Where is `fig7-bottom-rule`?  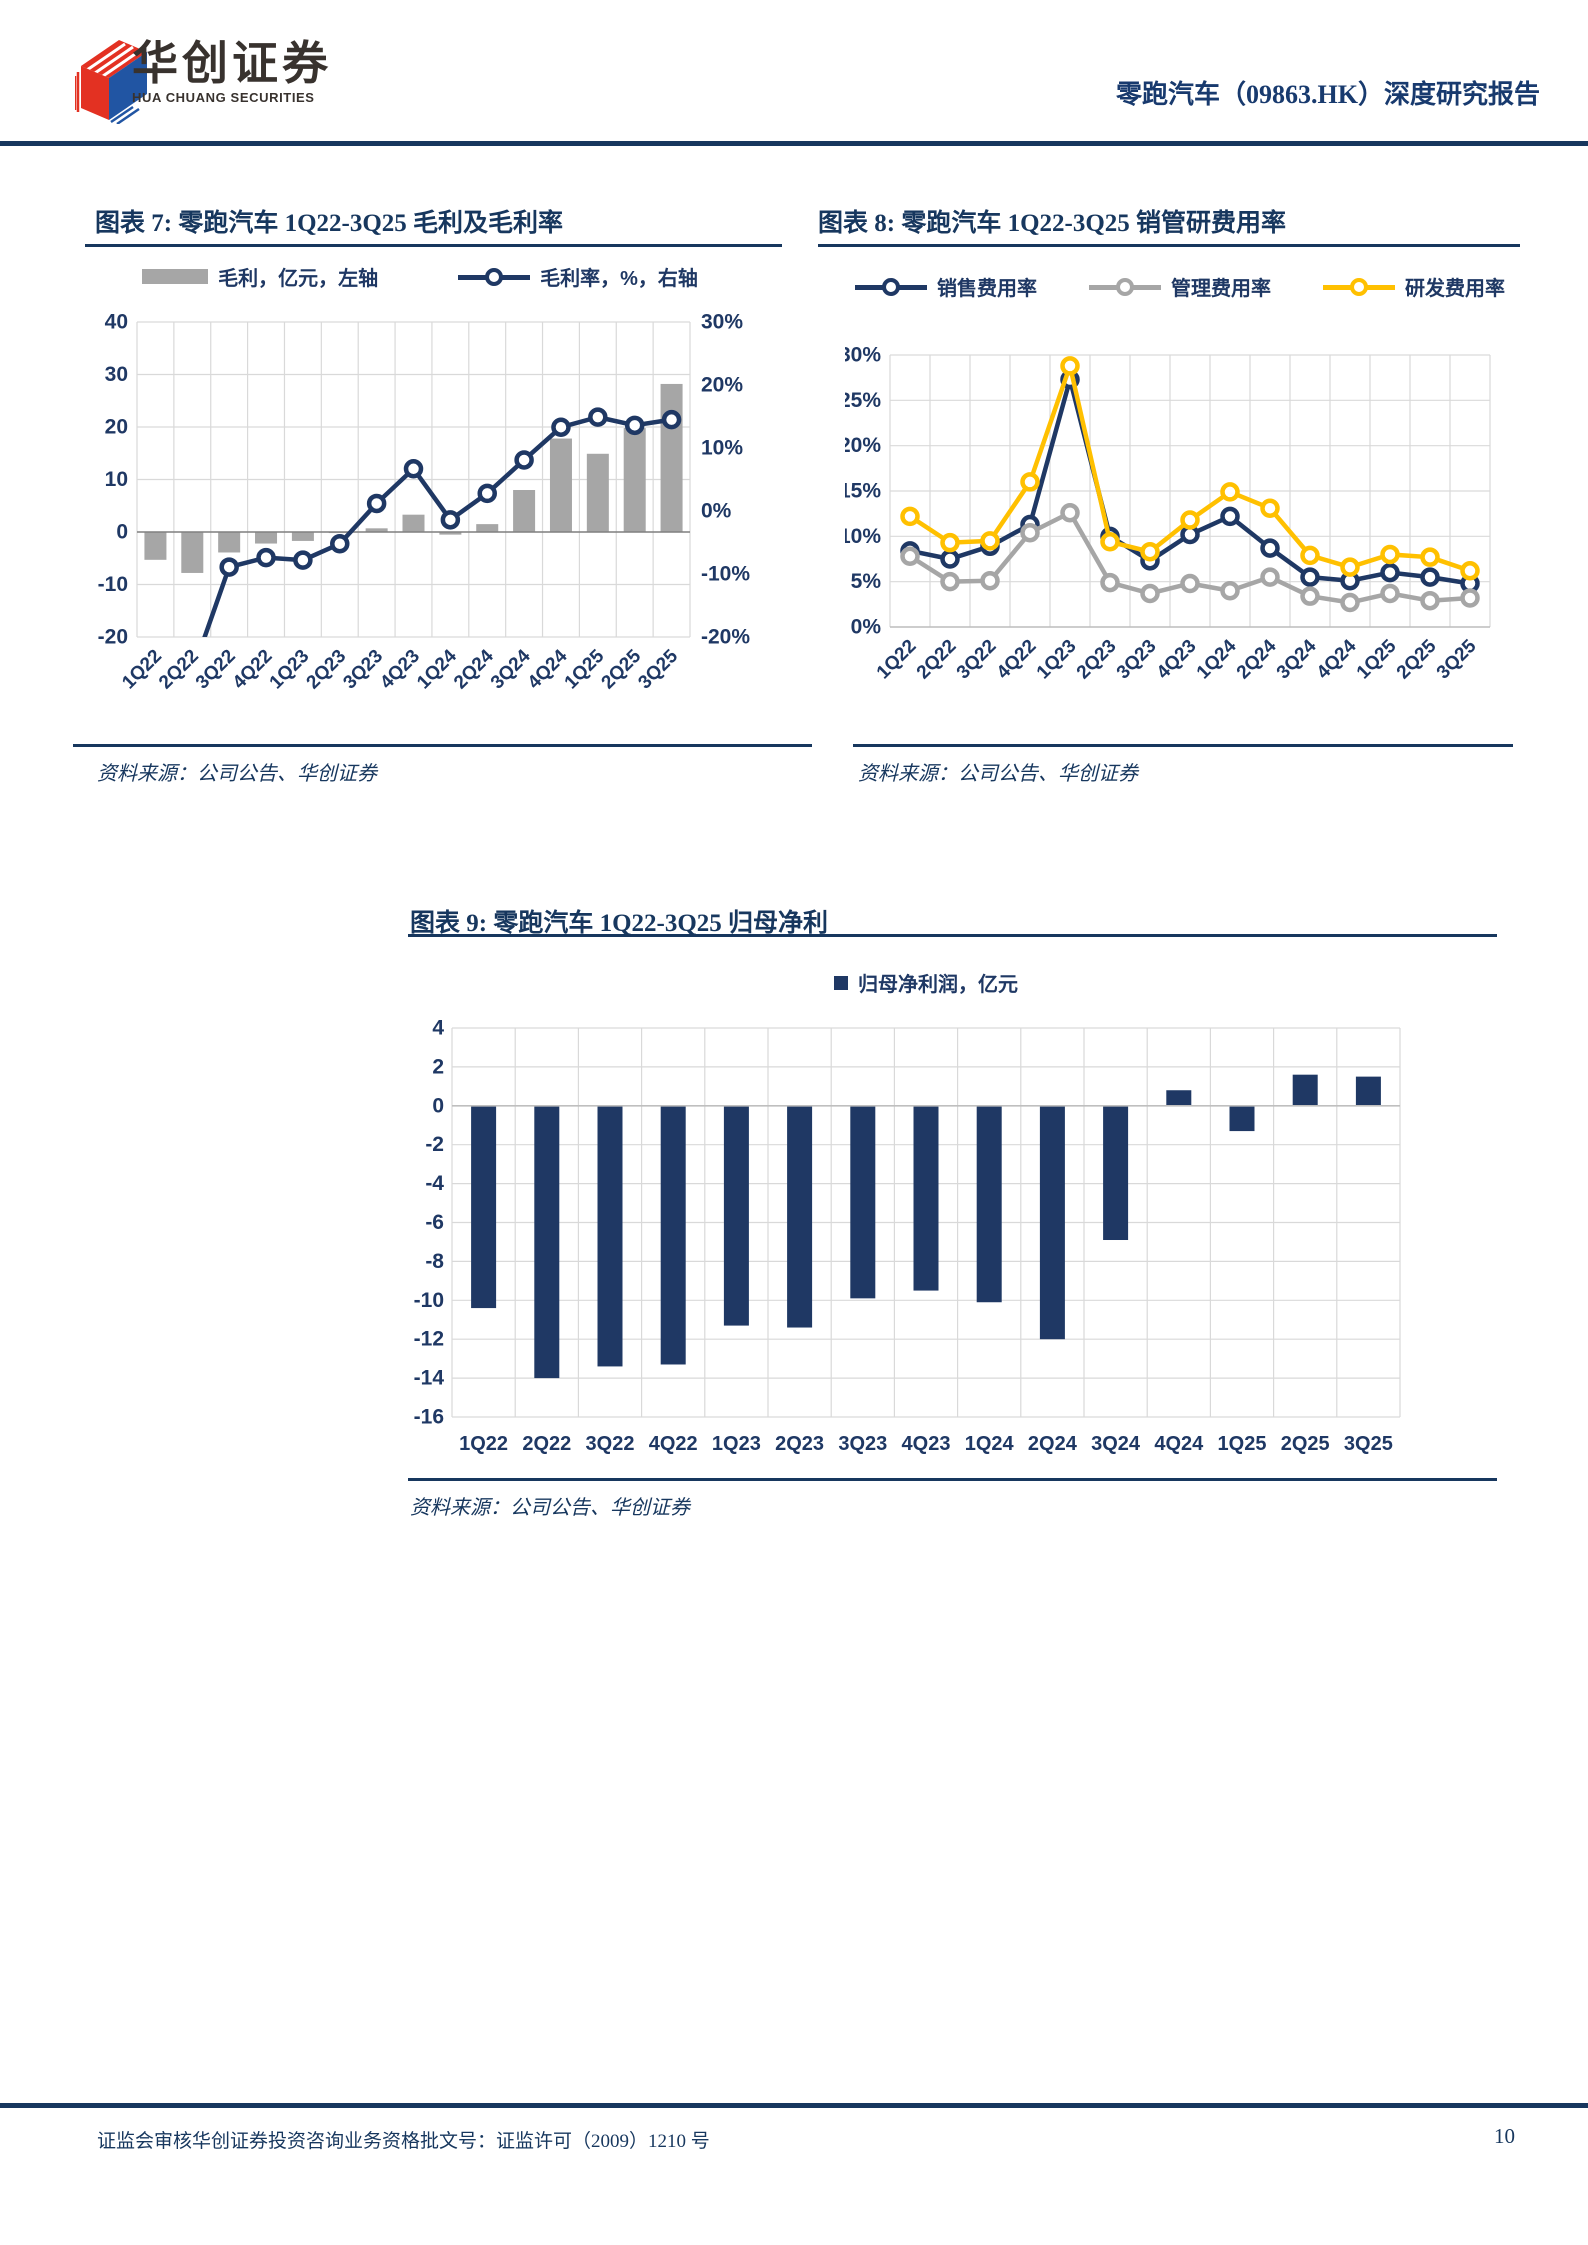
fig7-bottom-rule is located at coordinates (442, 745).